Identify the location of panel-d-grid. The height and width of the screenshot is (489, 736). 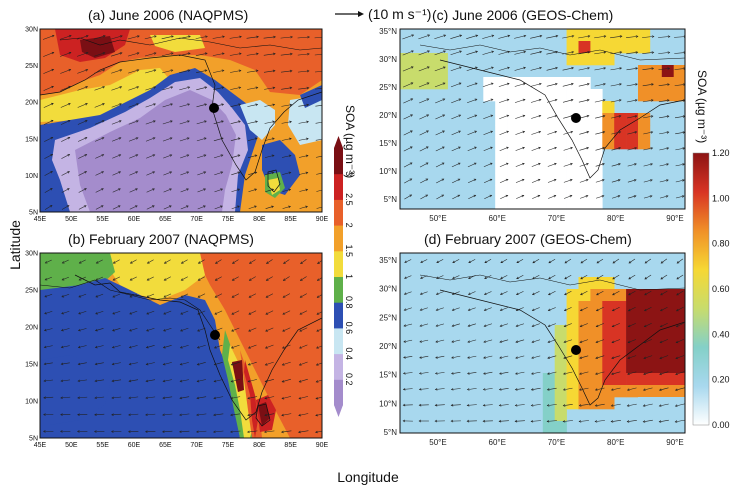
(613, 355).